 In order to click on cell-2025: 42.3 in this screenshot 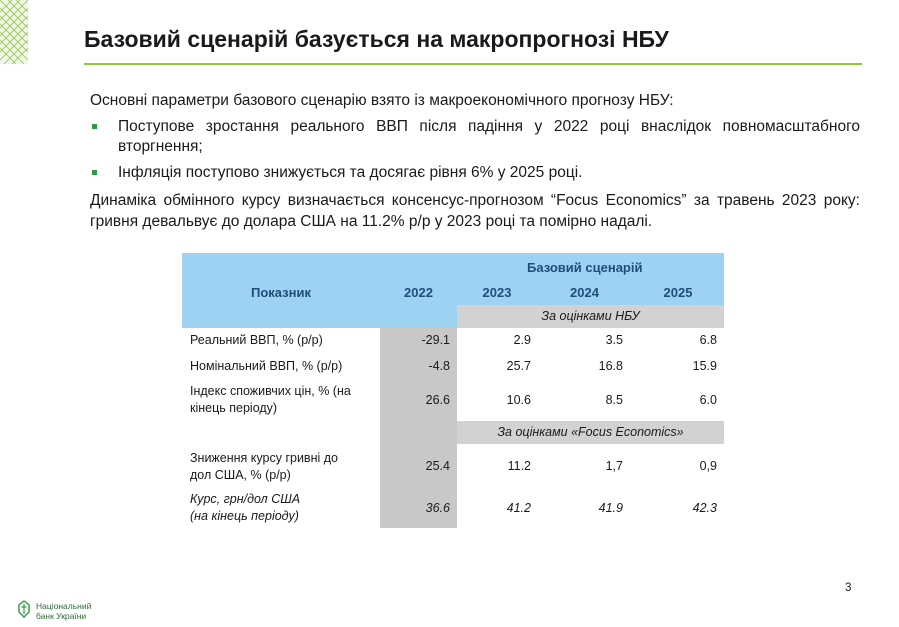, I will do `click(704, 508)`.